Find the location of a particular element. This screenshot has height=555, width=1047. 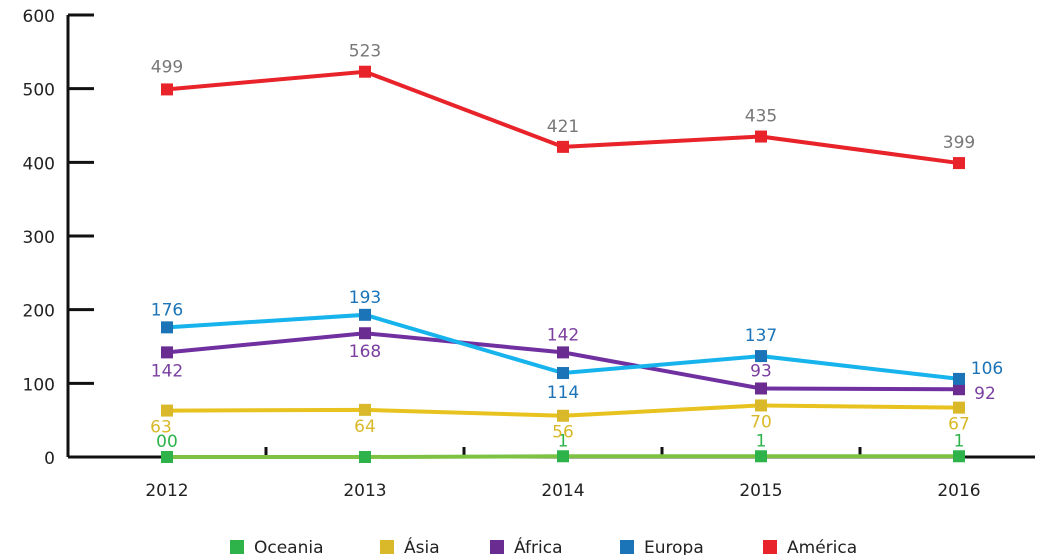

y-tick-label: 600 is located at coordinates (39, 17).